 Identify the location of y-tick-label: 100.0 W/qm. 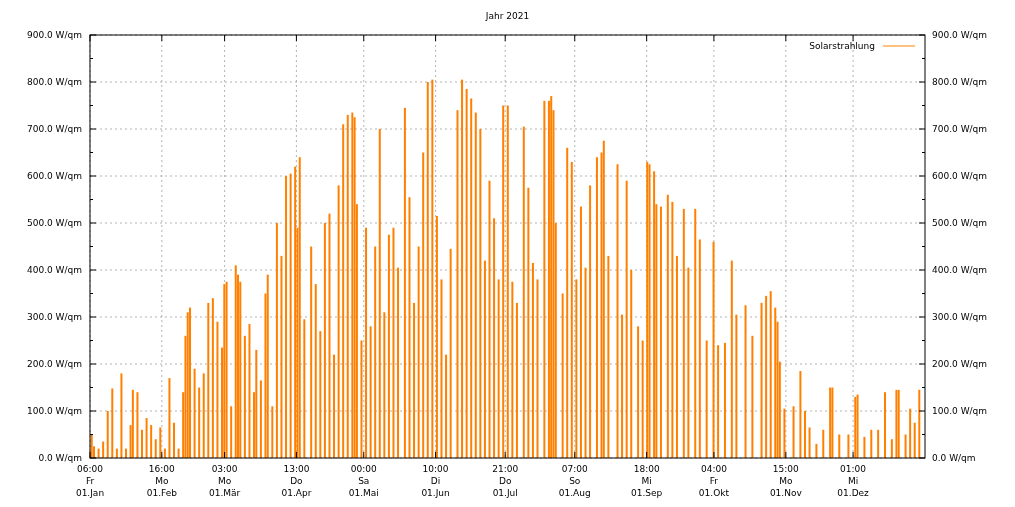
(54, 411).